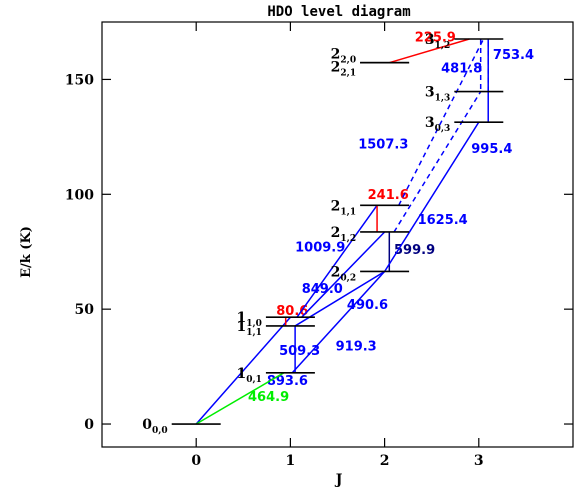 The image size is (586, 490). What do you see at coordinates (89, 425) in the screenshot?
I see `y-tick-label: 0` at bounding box center [89, 425].